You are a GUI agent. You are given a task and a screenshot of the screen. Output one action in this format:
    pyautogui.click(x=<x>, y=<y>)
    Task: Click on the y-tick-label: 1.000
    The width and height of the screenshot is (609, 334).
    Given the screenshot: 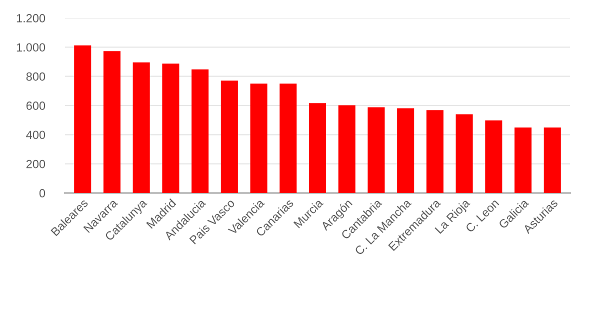 What is the action you would take?
    pyautogui.click(x=31, y=47)
    